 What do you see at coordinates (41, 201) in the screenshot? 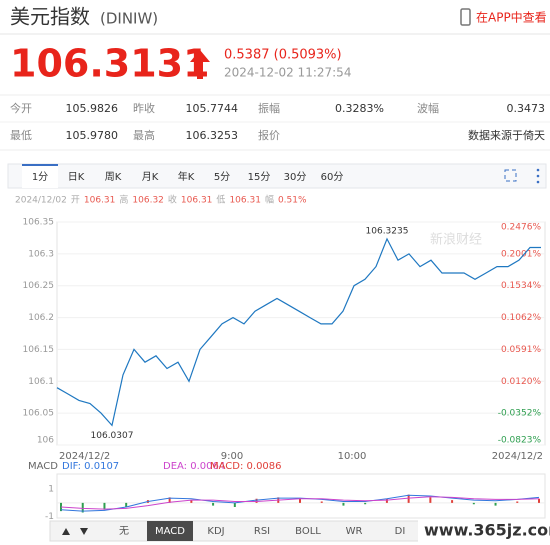
I see `summary-date: 2024/12/02` at bounding box center [41, 201].